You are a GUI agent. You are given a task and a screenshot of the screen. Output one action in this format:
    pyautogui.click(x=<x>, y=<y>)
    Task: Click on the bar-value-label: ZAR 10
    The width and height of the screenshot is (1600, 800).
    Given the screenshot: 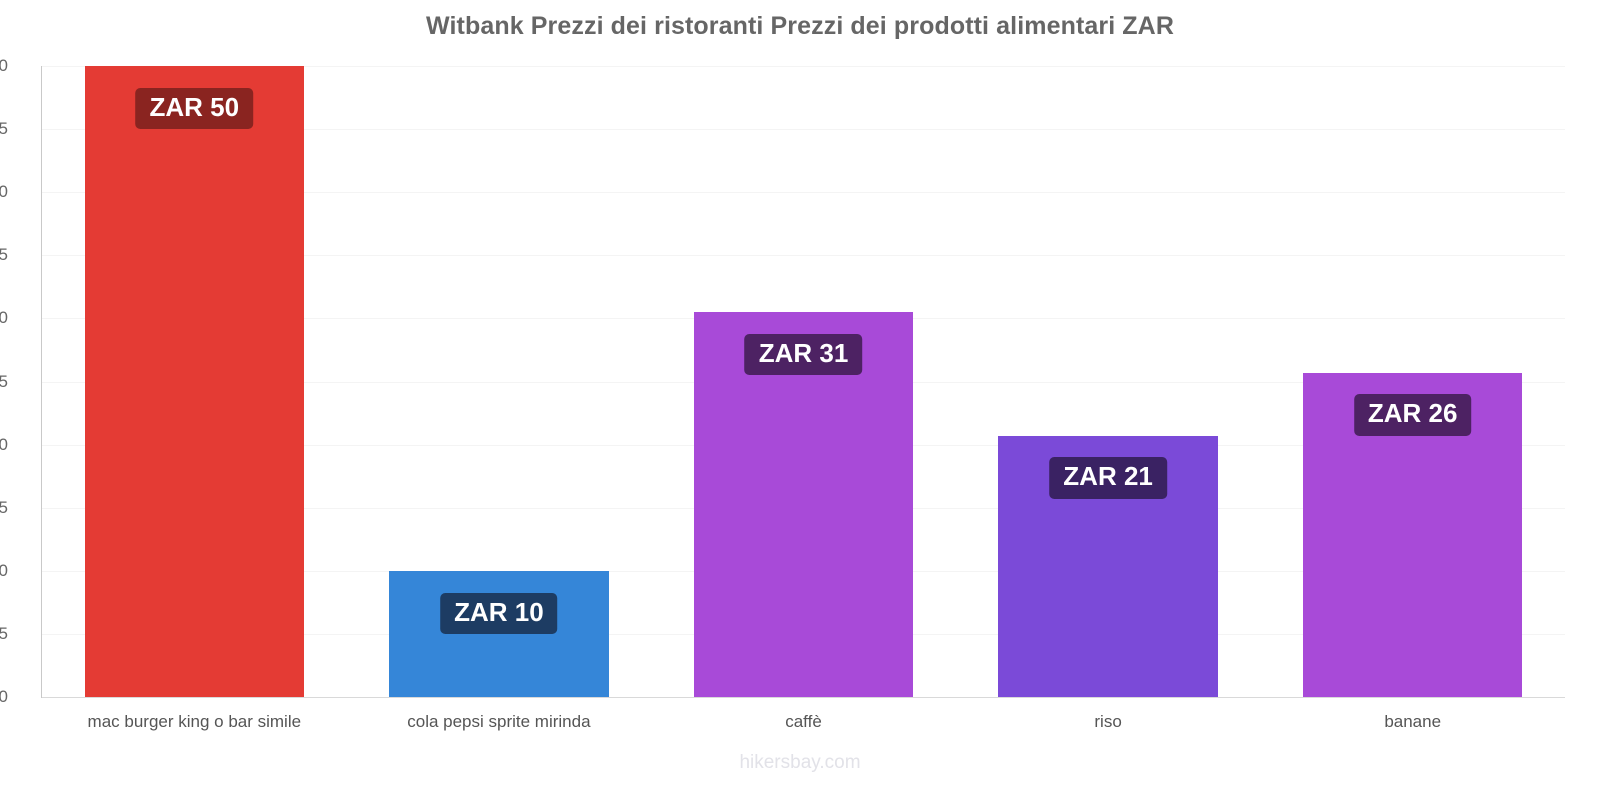 What is the action you would take?
    pyautogui.click(x=499, y=613)
    